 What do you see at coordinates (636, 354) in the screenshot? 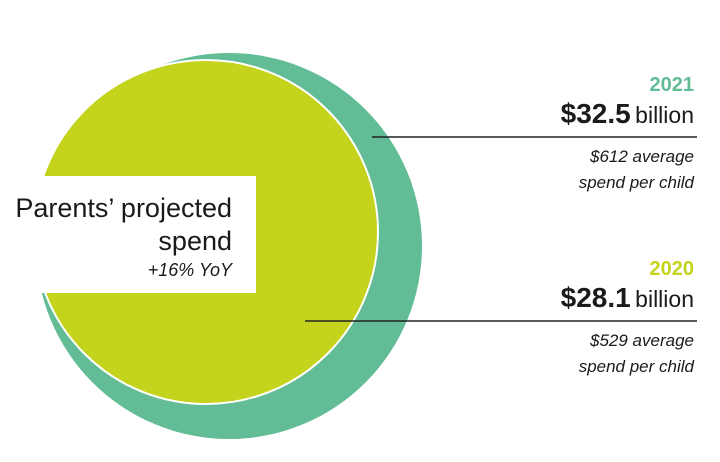
I see `note-2020: $529 average spend per child` at bounding box center [636, 354].